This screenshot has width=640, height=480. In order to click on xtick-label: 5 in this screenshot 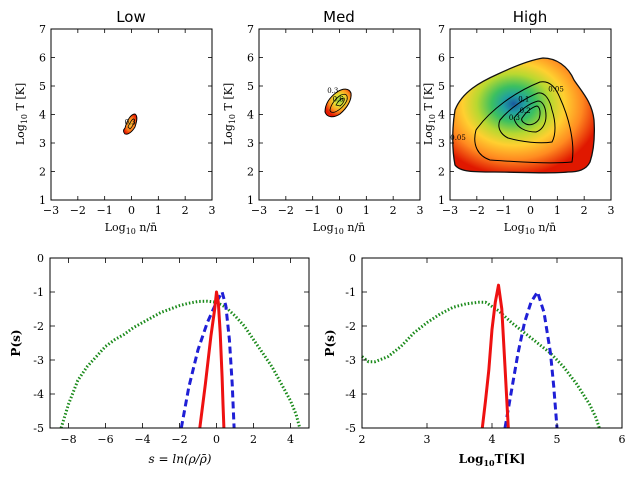, I will do `click(557, 439)`.